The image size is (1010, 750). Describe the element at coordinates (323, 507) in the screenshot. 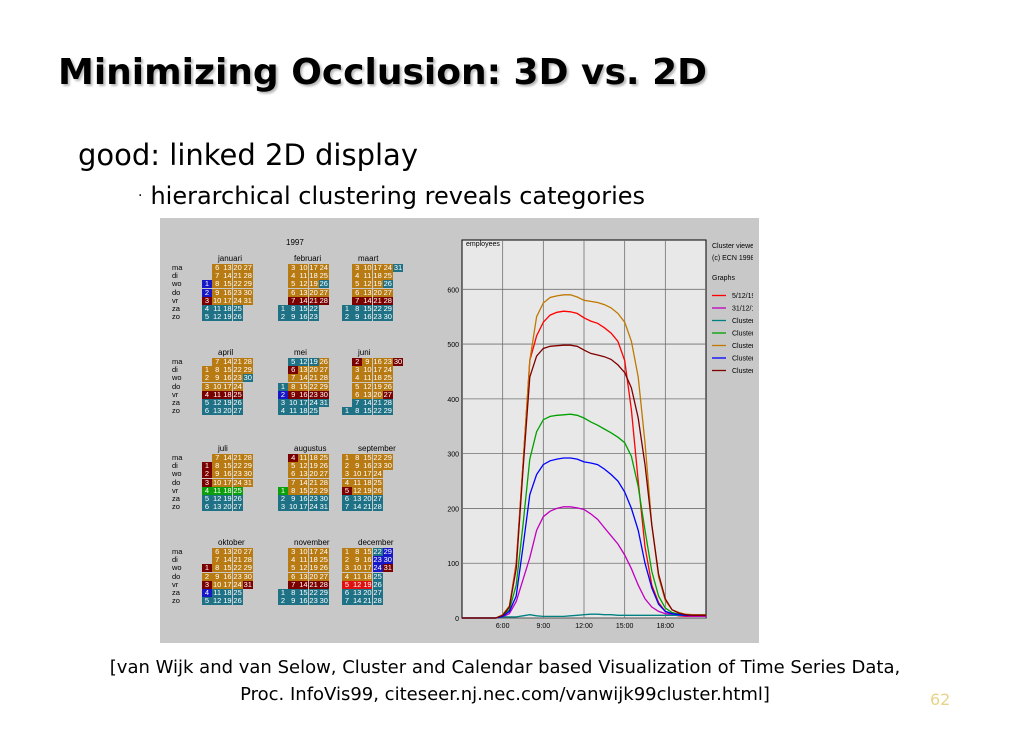

I see `calendar-day: 31` at that location.